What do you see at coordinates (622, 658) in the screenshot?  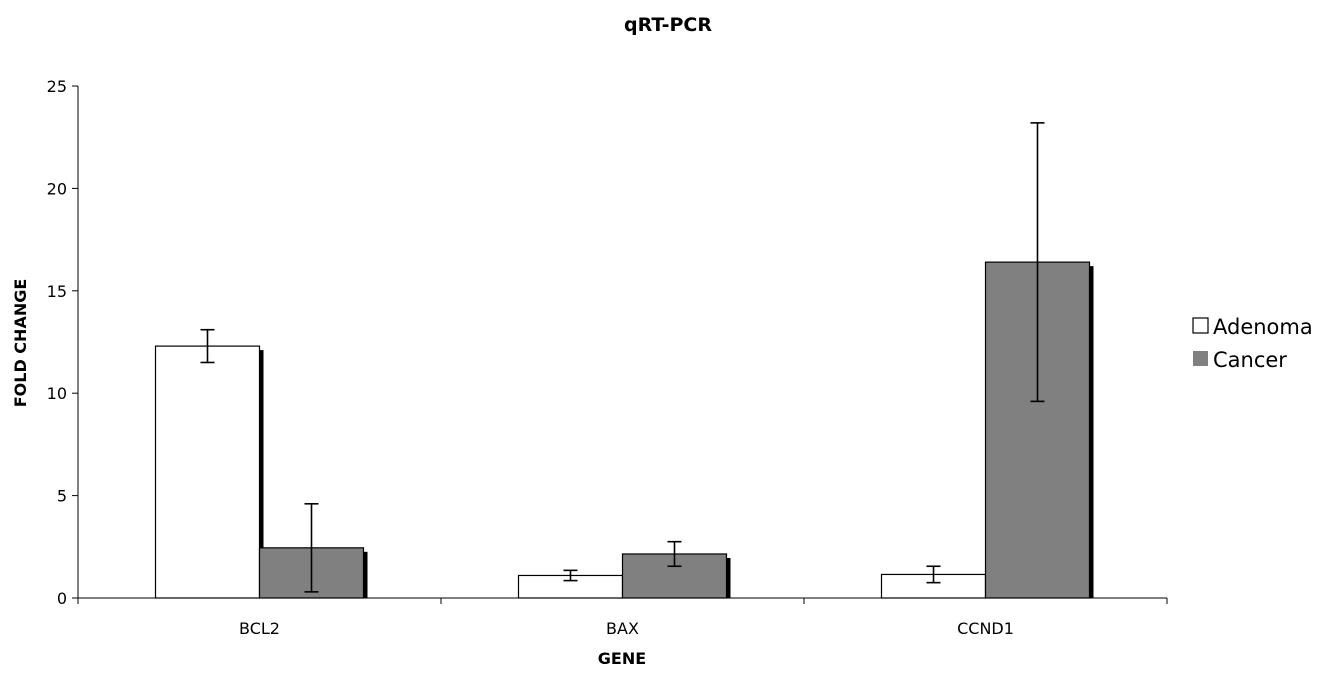 I see `x-axis-label: GENE` at bounding box center [622, 658].